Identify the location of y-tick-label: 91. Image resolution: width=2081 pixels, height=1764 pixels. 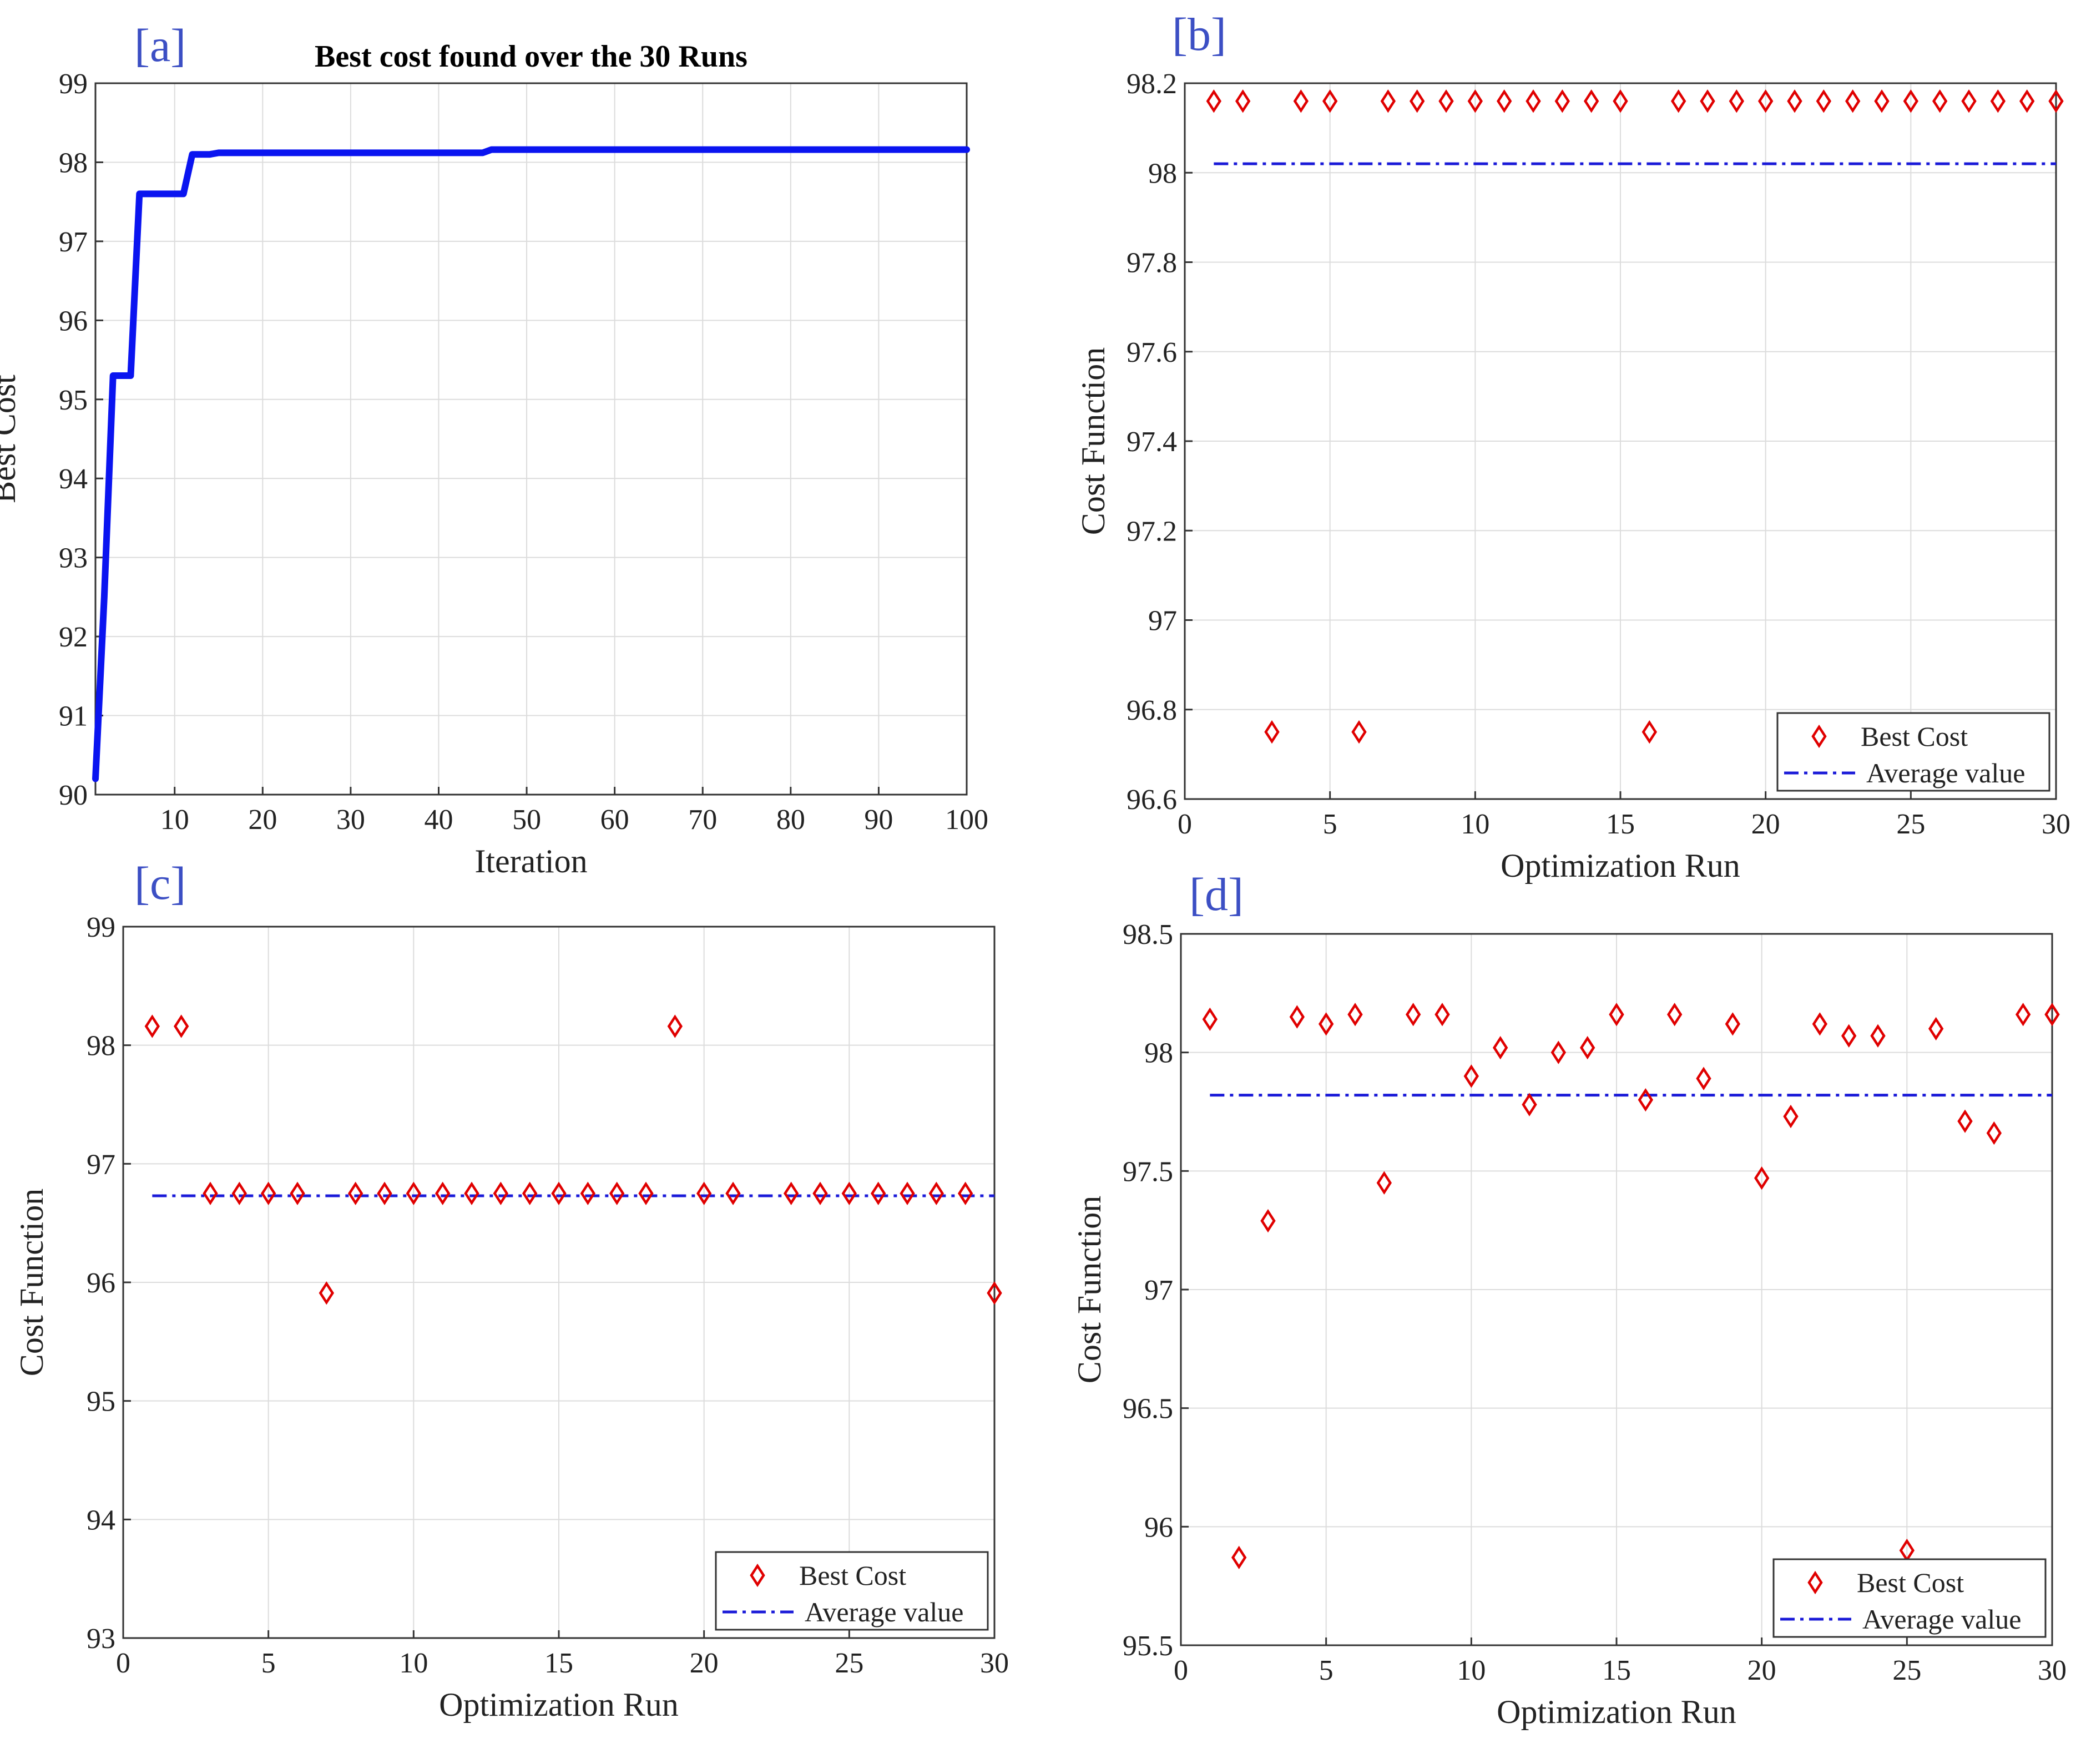
(73, 716).